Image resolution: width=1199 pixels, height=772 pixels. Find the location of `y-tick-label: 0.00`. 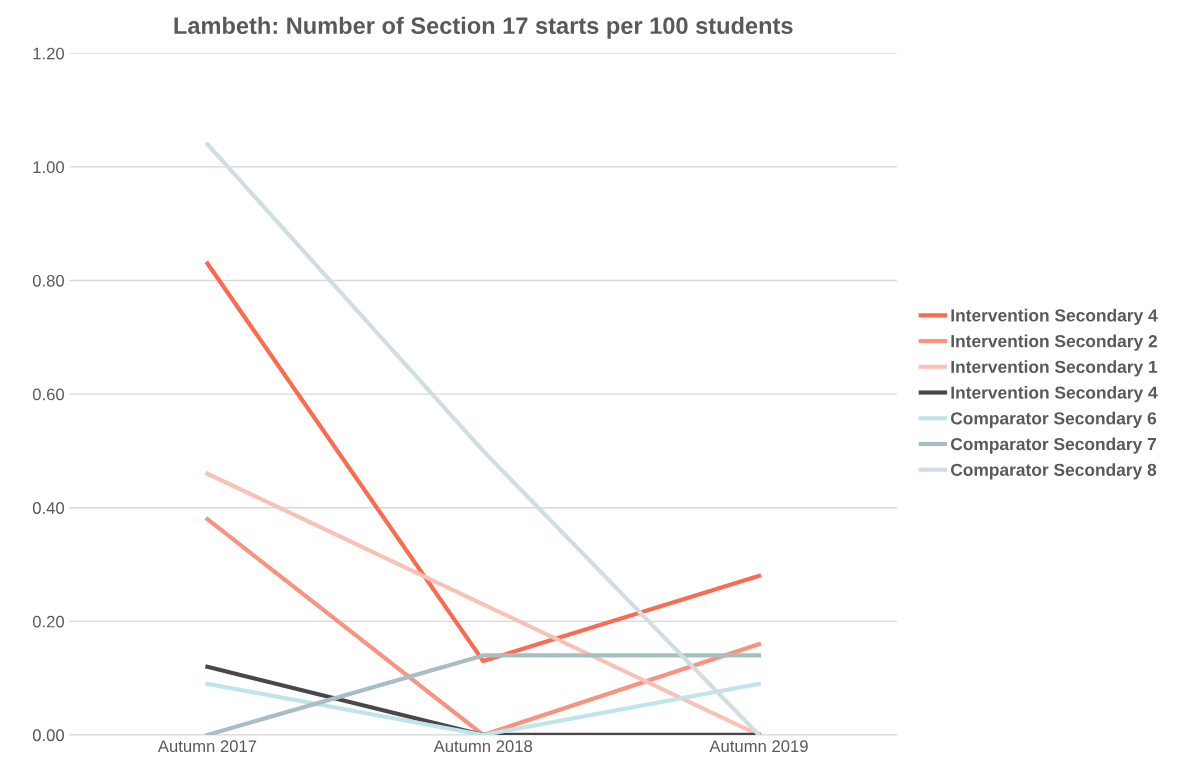

y-tick-label: 0.00 is located at coordinates (48, 735).